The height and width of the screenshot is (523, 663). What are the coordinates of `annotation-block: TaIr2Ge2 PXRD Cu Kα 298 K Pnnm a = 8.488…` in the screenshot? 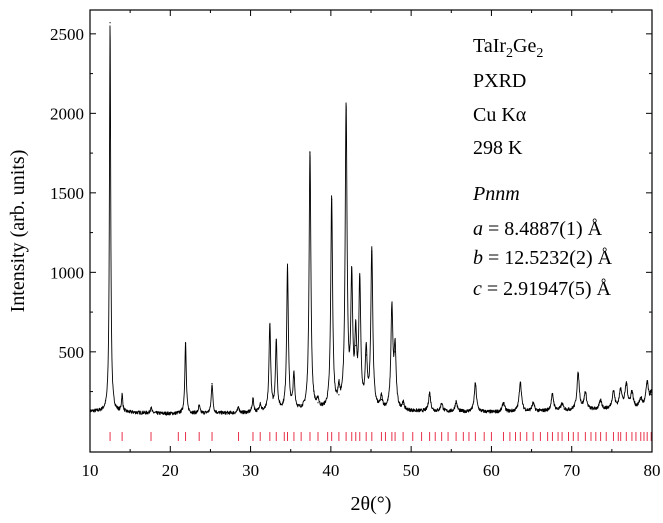 It's located at (542, 167).